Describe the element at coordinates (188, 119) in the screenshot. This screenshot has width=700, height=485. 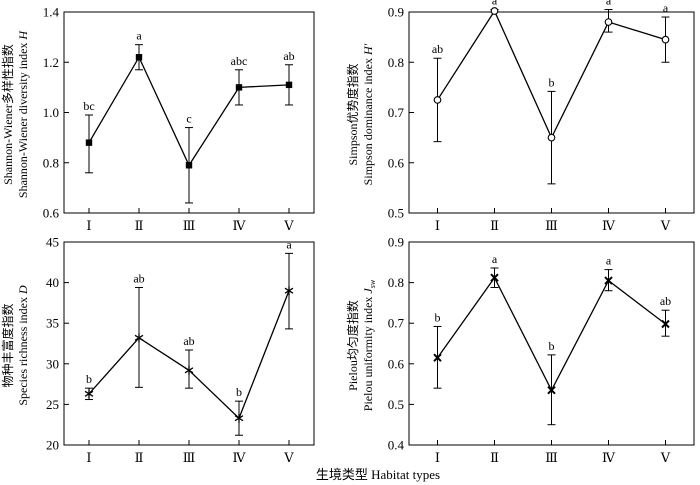
I see `significance-letter: c` at that location.